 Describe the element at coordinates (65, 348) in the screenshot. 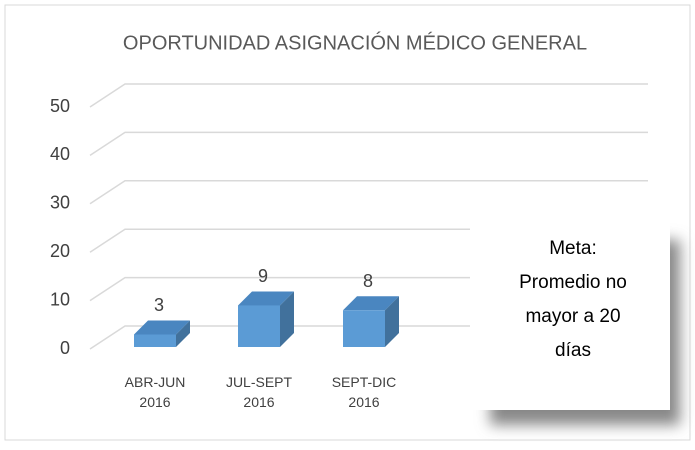

I see `y-tick-label: 0` at that location.